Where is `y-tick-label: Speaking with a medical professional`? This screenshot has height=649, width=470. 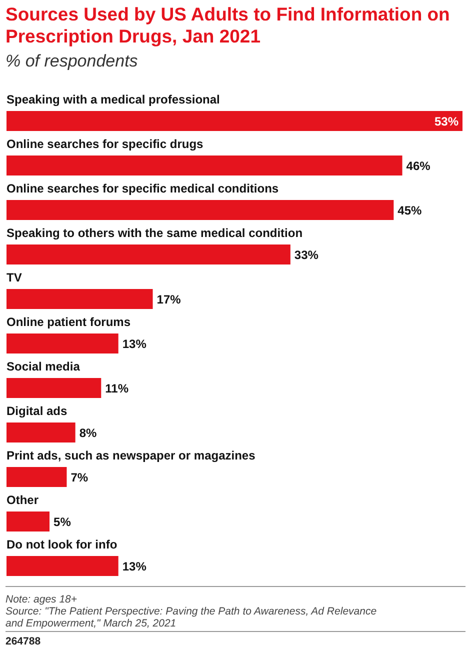
y-tick-label: Speaking with a medical professional is located at coordinates (113, 99).